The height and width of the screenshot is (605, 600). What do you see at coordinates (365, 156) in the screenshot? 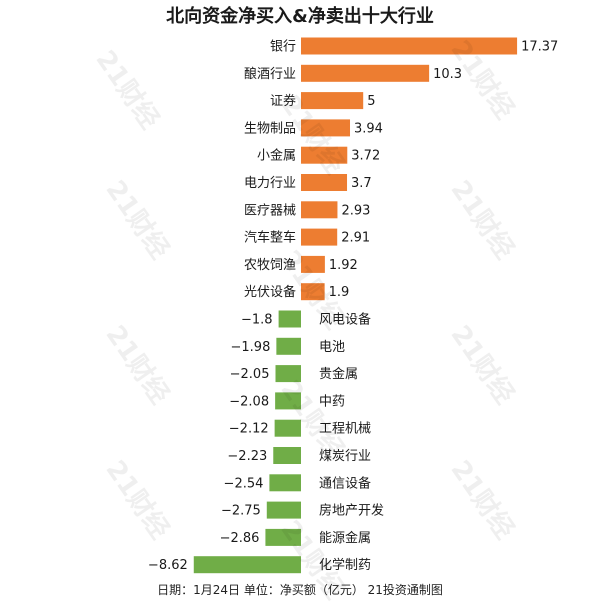
I see `value-label: 3.72` at bounding box center [365, 156].